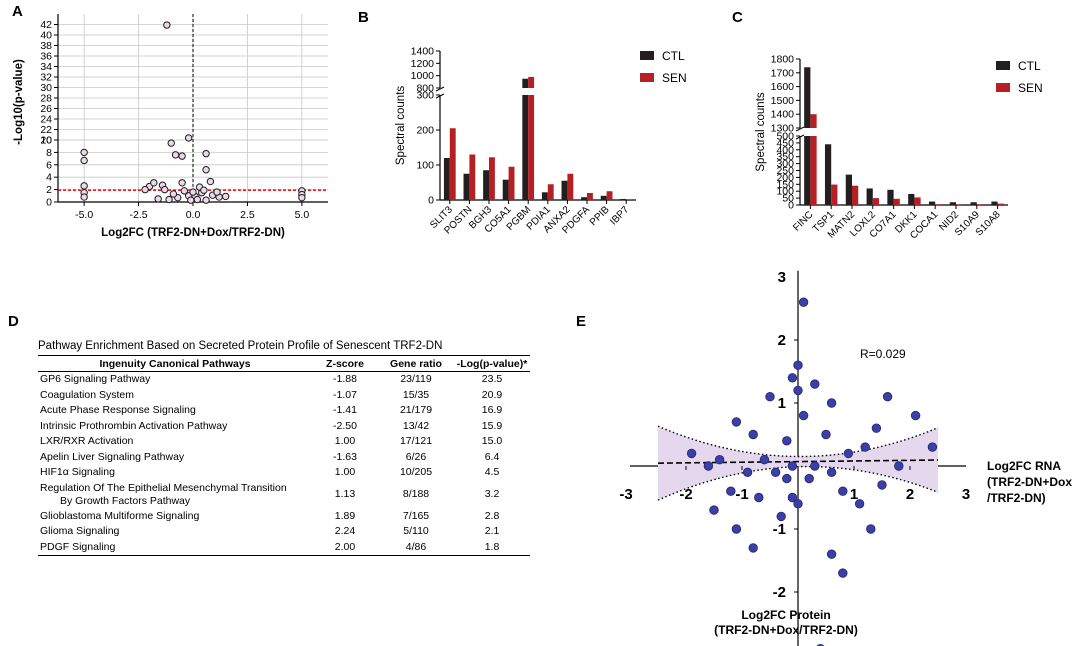 The image size is (1084, 646). Describe the element at coordinates (1030, 88) in the screenshot. I see `legend-label-sen: SEN` at that location.